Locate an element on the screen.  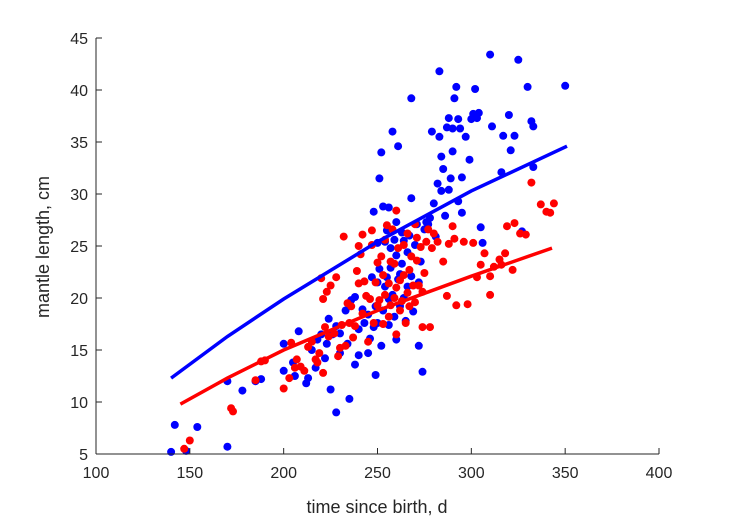
x-tick-label: 200 is located at coordinates (283, 473).